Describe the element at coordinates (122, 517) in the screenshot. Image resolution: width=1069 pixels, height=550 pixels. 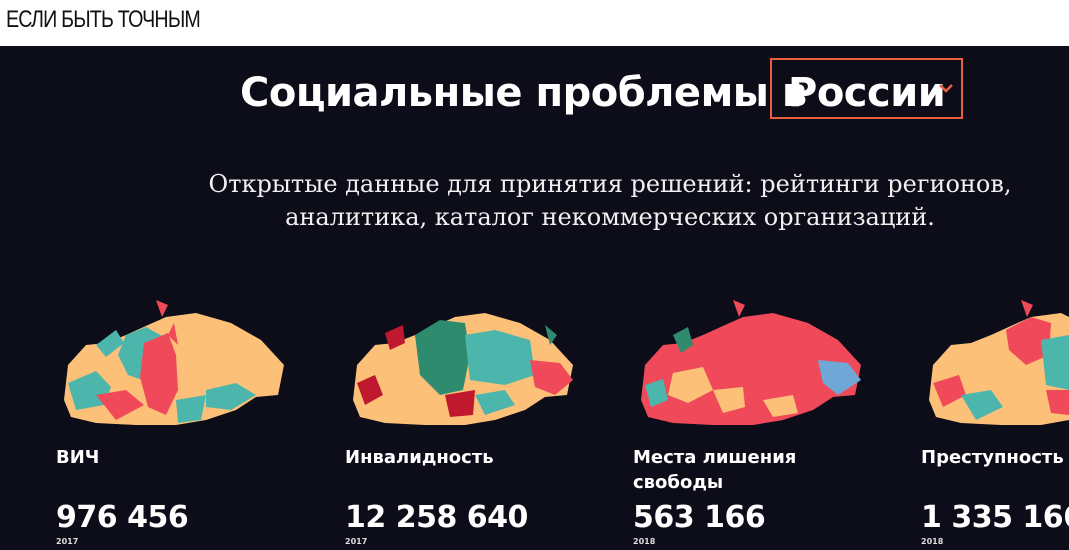
I see `stat-card-value: 976 456` at that location.